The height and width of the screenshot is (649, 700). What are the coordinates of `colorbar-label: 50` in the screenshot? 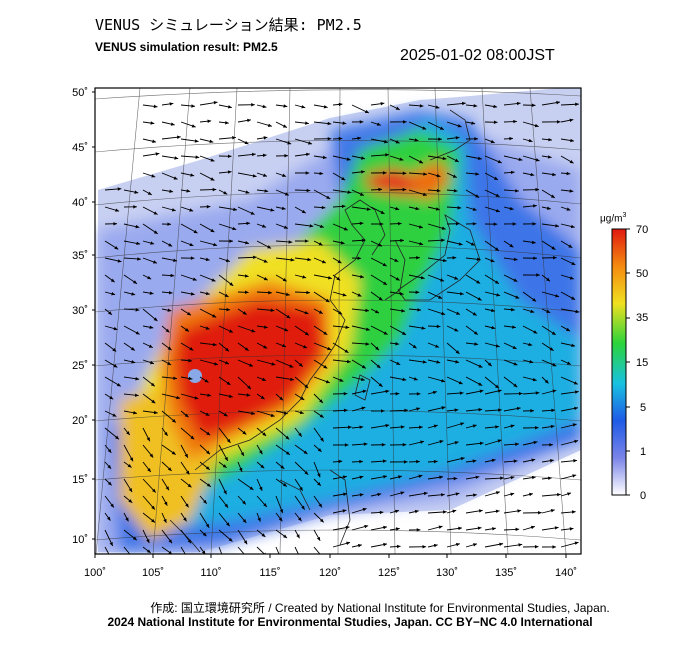 It's located at (642, 274).